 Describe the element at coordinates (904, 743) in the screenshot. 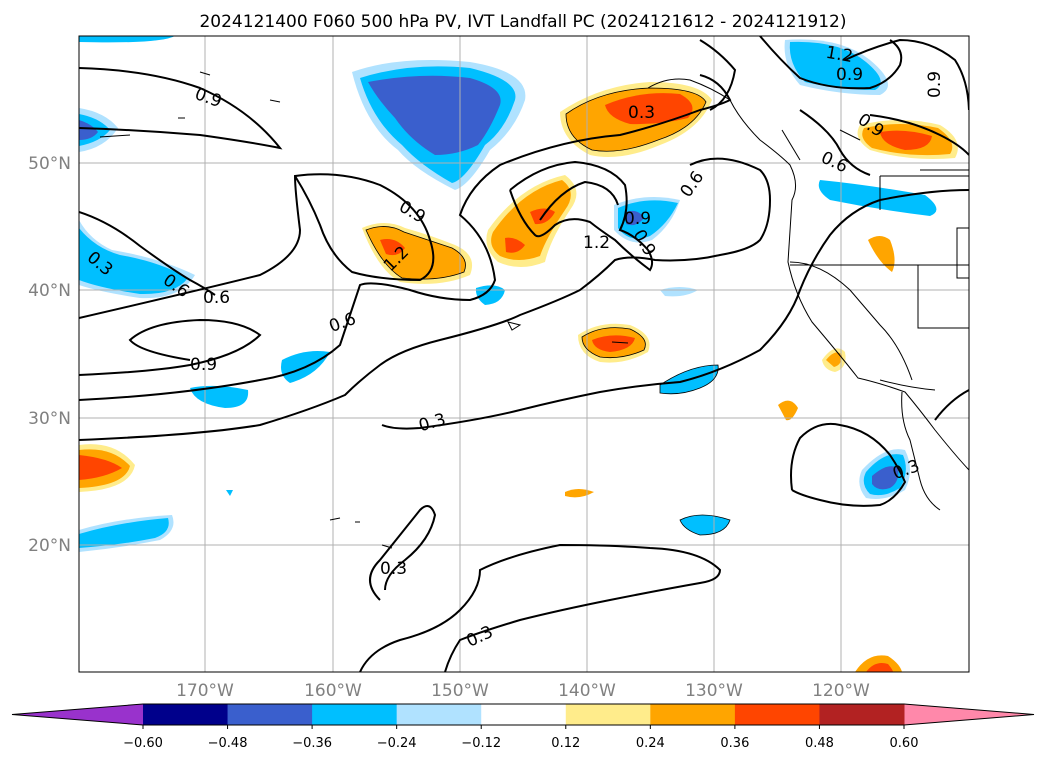

I see `colorbar-tick-label: 0.60` at that location.